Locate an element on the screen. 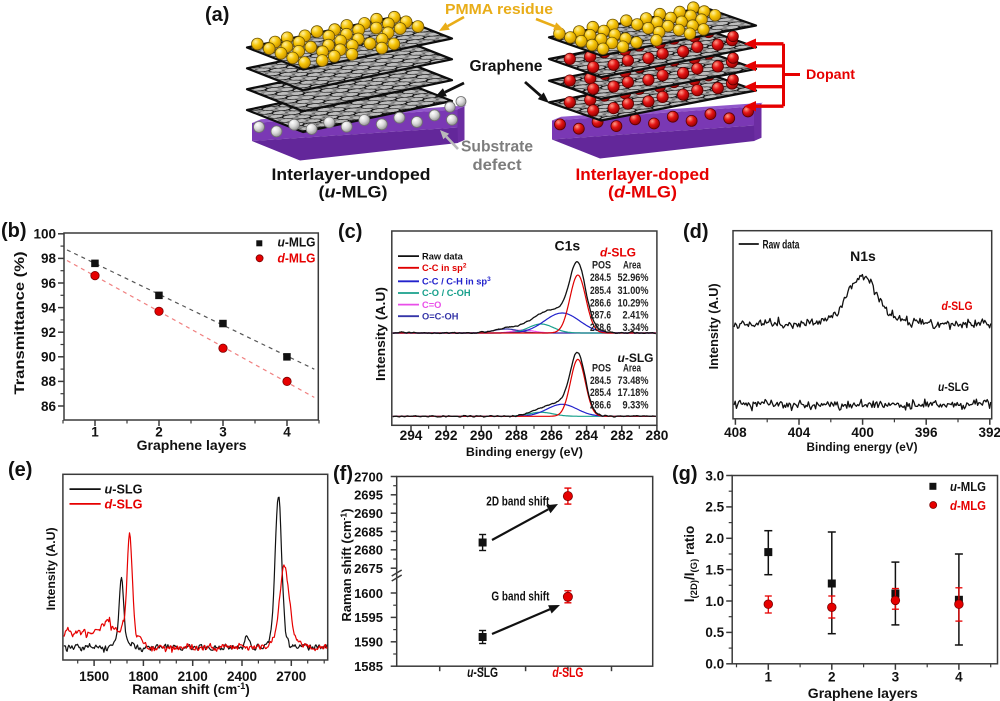  svg-text: 2680 is located at coordinates (368, 550).